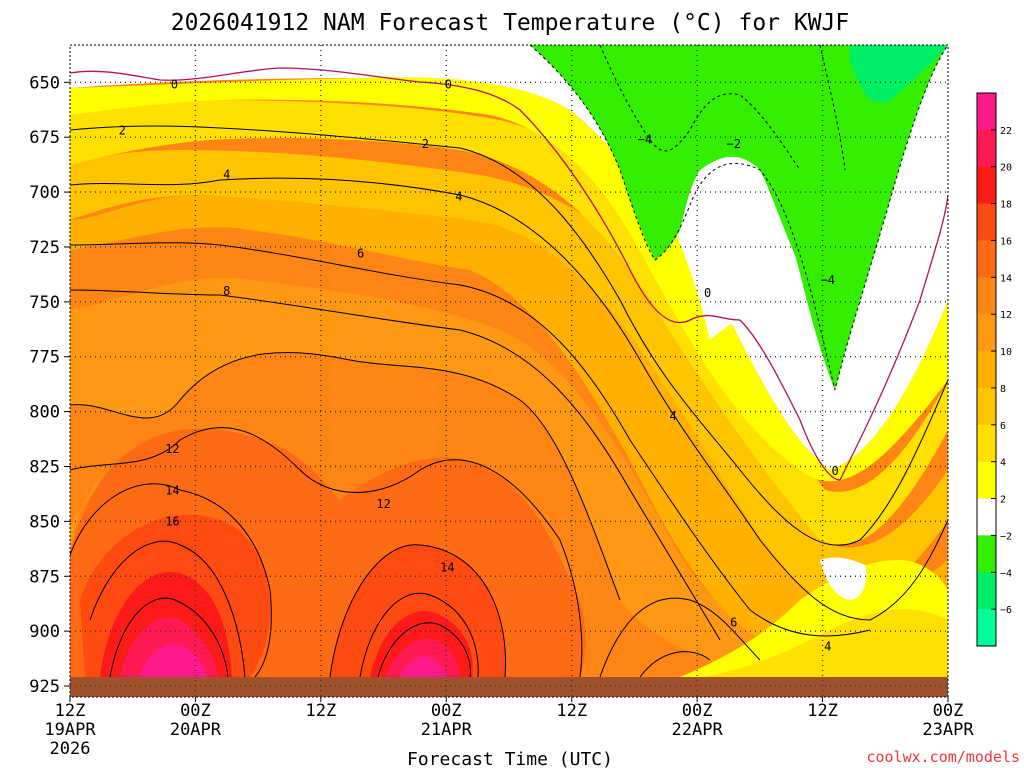 The height and width of the screenshot is (768, 1024). What do you see at coordinates (447, 730) in the screenshot?
I see `x-tick-label-date: 21APR` at bounding box center [447, 730].